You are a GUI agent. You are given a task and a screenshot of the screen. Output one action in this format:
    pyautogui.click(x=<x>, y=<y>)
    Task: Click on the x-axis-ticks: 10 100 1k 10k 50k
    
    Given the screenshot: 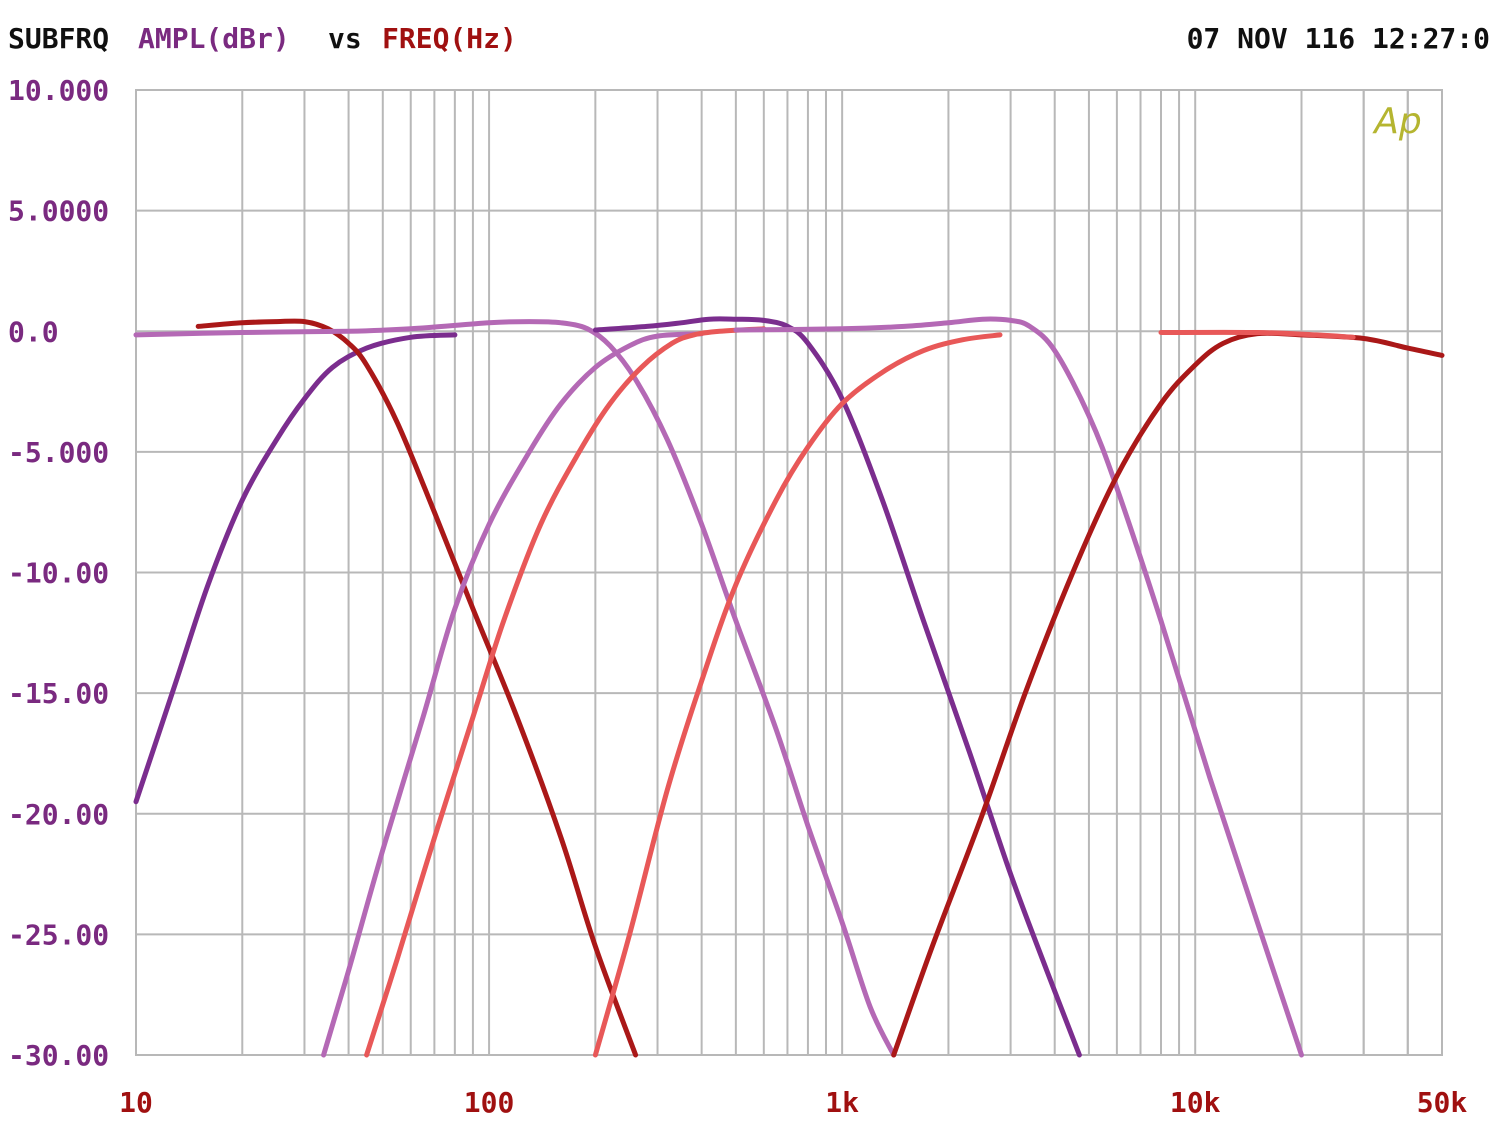 What is the action you would take?
    pyautogui.click(x=793, y=1102)
    